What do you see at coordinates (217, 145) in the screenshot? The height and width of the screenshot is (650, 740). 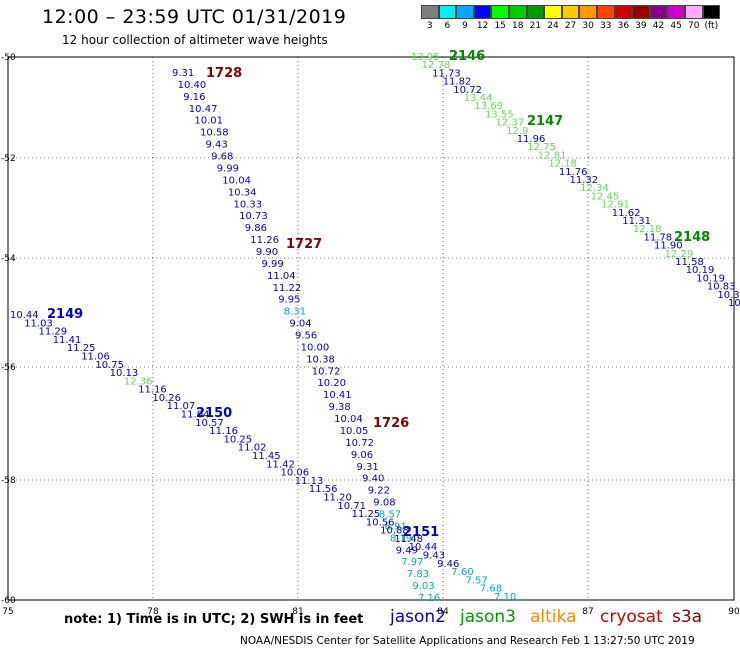 I see `track-value-1728: 9.43` at bounding box center [217, 145].